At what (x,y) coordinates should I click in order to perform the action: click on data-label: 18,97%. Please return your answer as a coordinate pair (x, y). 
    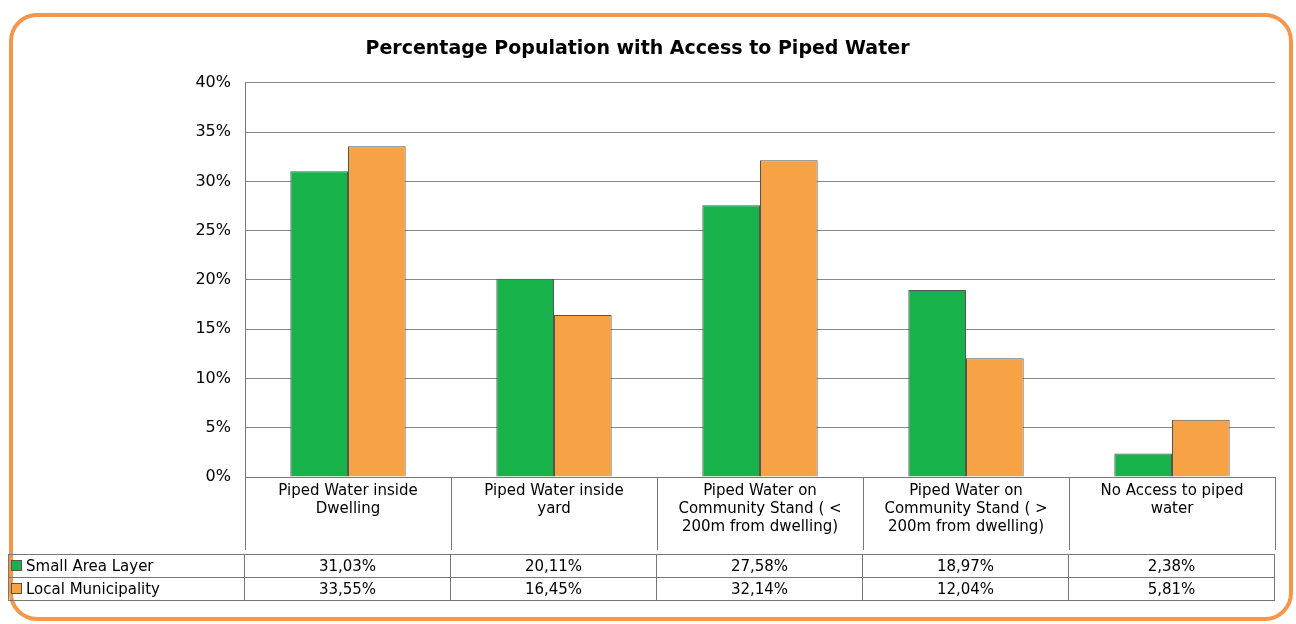
    Looking at the image, I should click on (965, 566).